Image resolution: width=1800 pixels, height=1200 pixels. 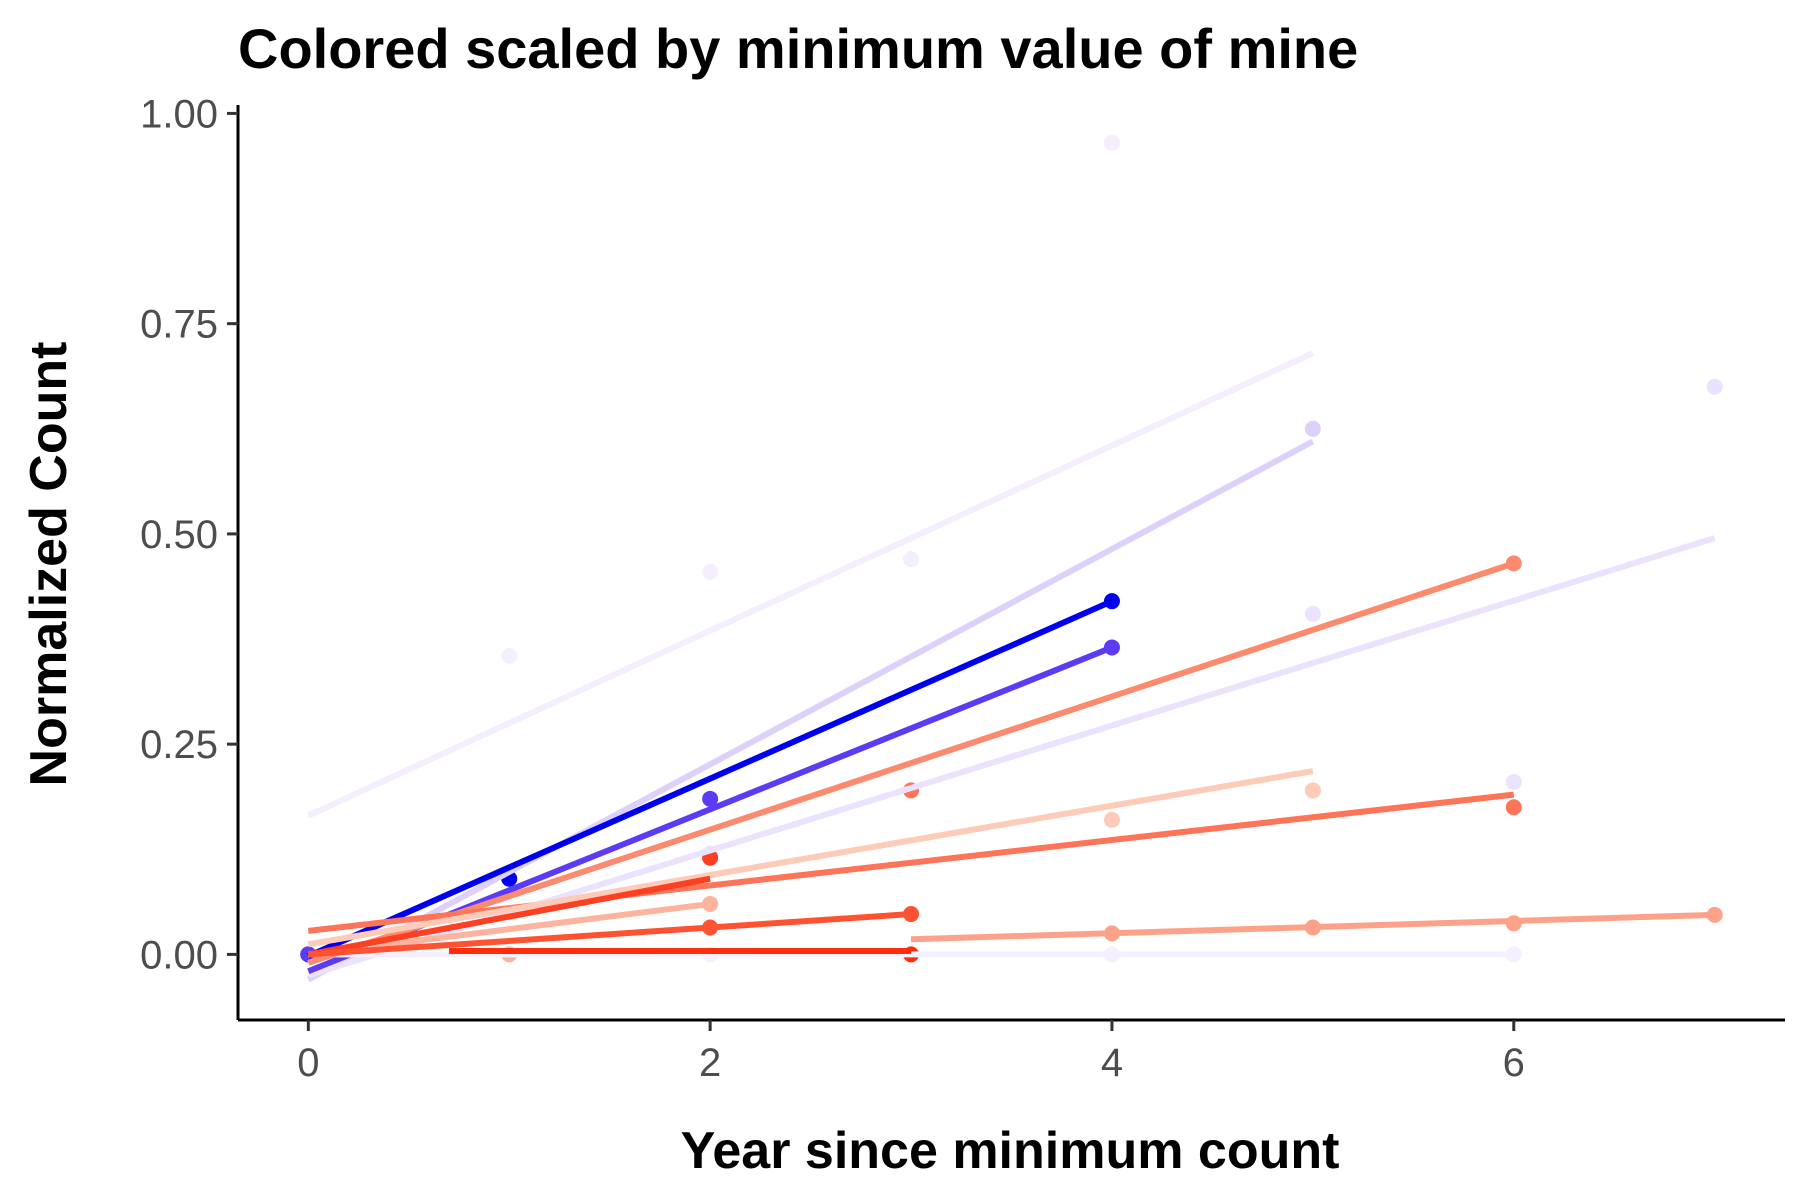 What do you see at coordinates (1112, 1063) in the screenshot?
I see `x-tick-label: 4` at bounding box center [1112, 1063].